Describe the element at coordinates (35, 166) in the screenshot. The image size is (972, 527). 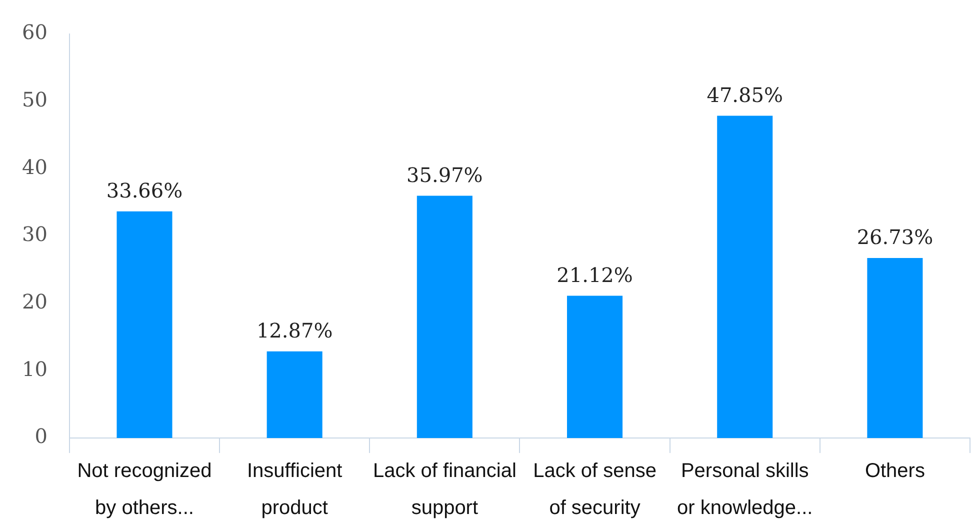
I see `y-tick-label: 40` at that location.